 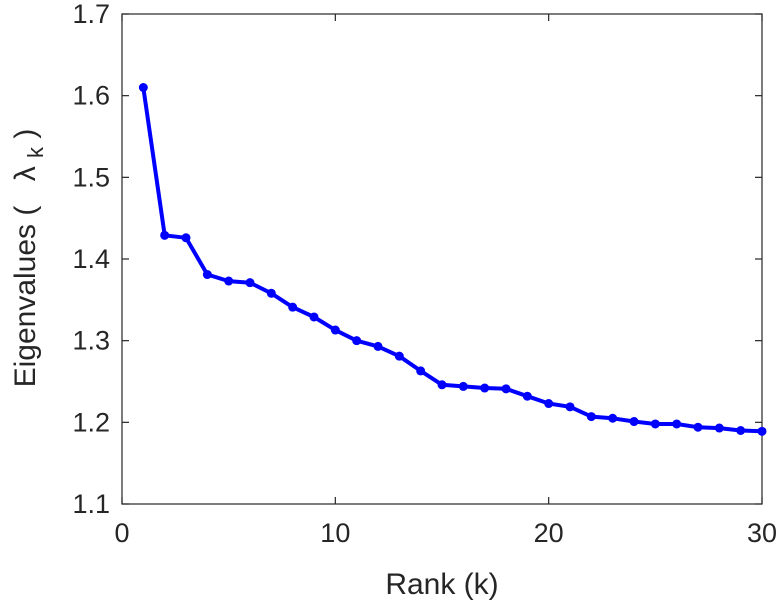 I want to click on y-axis-label-prefix: Eigenvalues (, so click(x=25, y=297).